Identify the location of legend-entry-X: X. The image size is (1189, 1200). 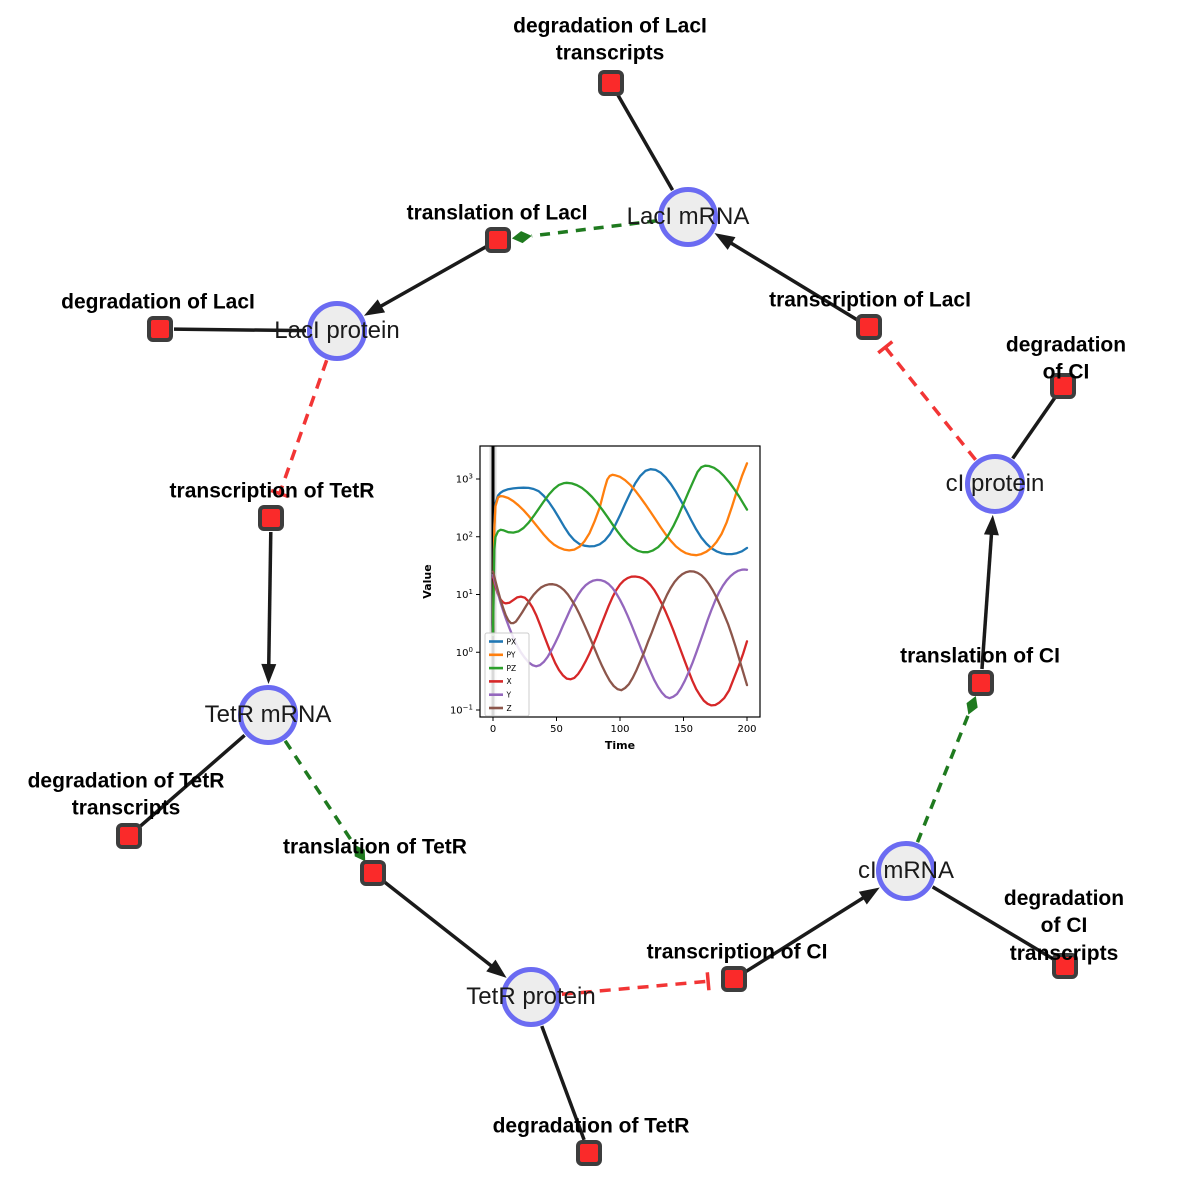
(509, 681).